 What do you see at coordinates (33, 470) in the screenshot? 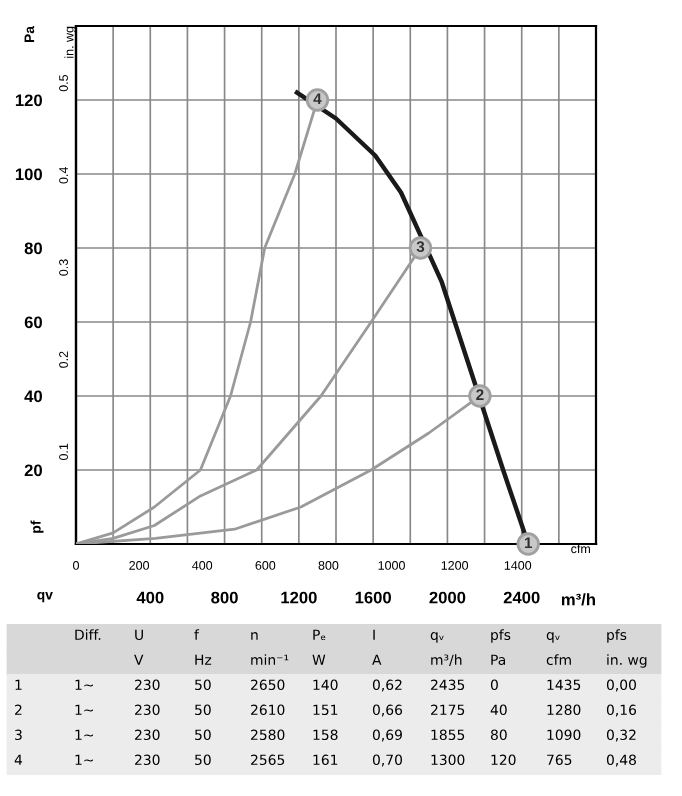
I see `y-tick-label: 20` at bounding box center [33, 470].